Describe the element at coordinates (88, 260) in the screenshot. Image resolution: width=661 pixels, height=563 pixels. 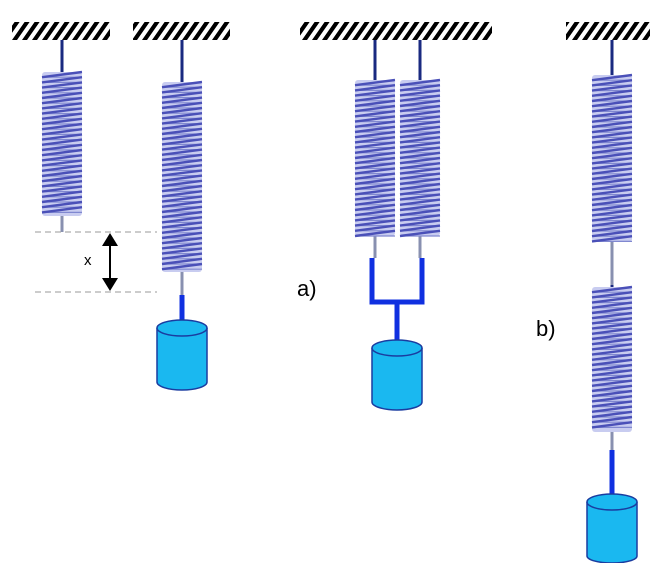
I see `displacement-label: x` at that location.